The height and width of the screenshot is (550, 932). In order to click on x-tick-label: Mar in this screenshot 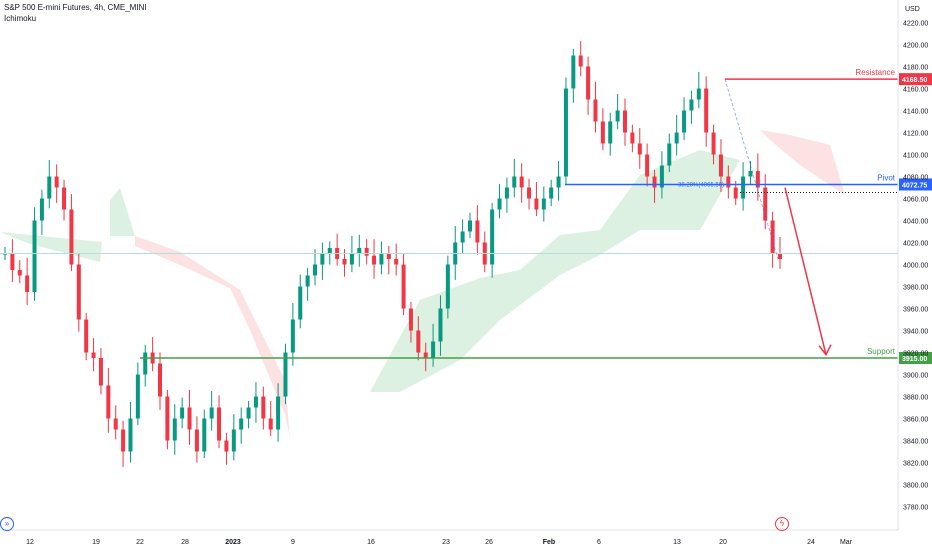, I will do `click(846, 542)`.